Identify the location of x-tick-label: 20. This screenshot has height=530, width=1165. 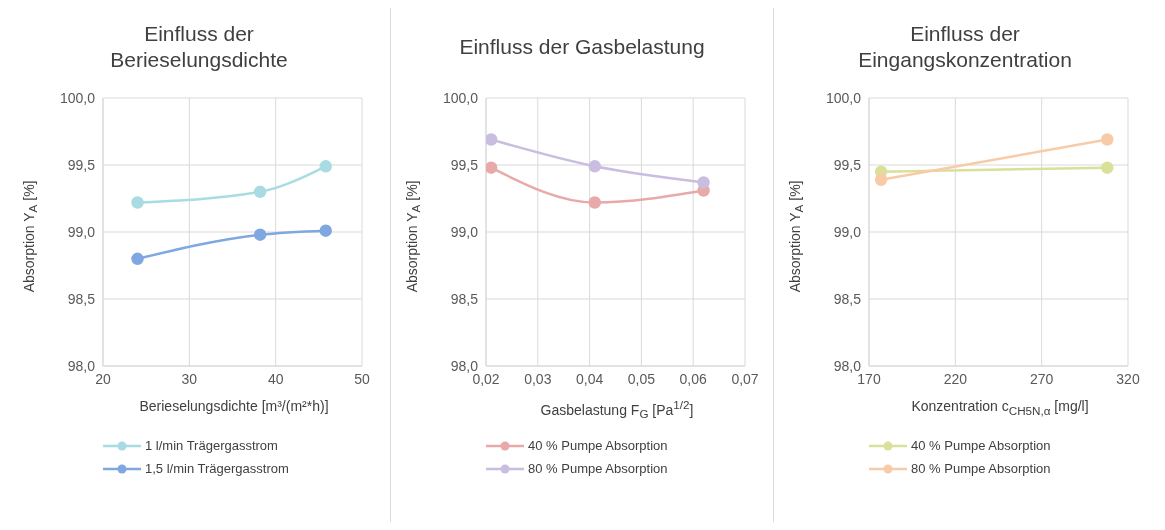
(103, 378).